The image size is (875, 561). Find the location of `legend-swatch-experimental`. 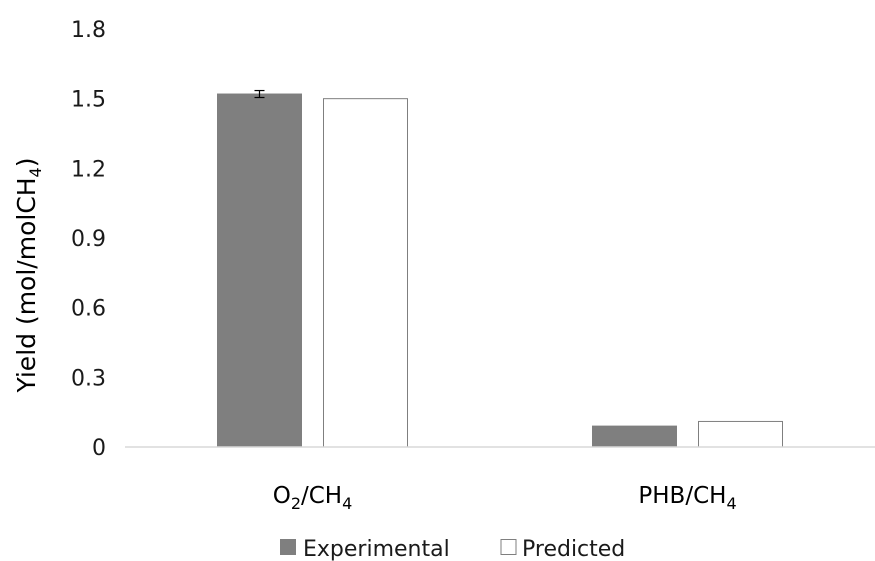

legend-swatch-experimental is located at coordinates (288, 547).